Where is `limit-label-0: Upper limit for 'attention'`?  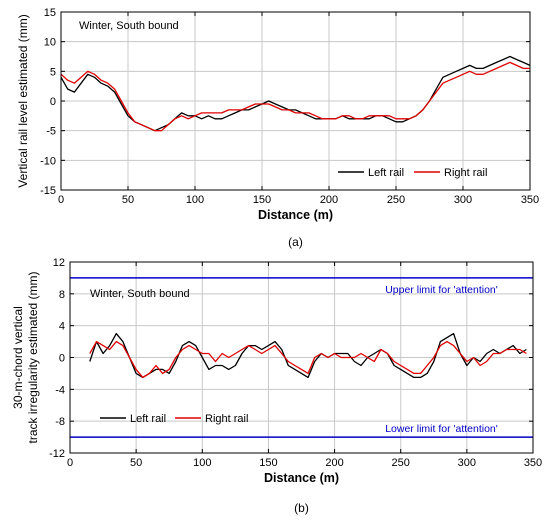 limit-label-0: Upper limit for 'attention' is located at coordinates (441, 290).